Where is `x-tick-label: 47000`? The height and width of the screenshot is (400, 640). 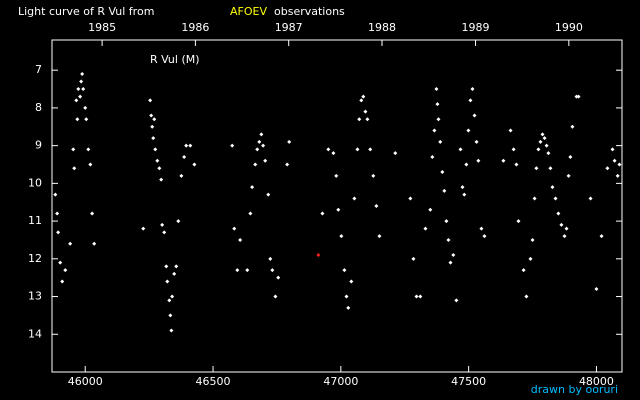
x-tick-label: 47000 is located at coordinates (340, 381).